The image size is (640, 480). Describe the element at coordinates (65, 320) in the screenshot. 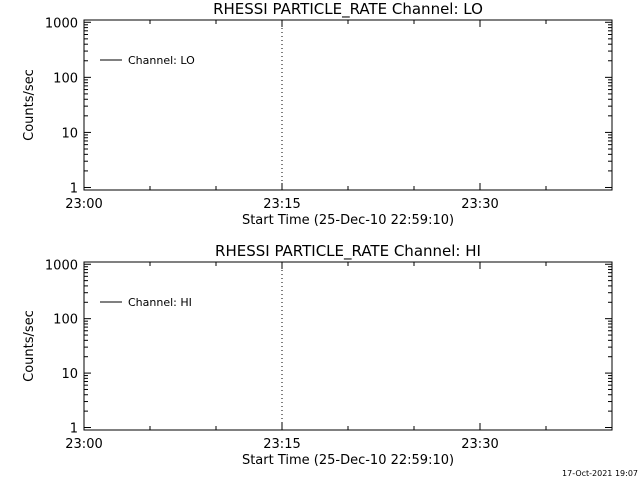

I see `panel2-y-tick-label: 100` at that location.